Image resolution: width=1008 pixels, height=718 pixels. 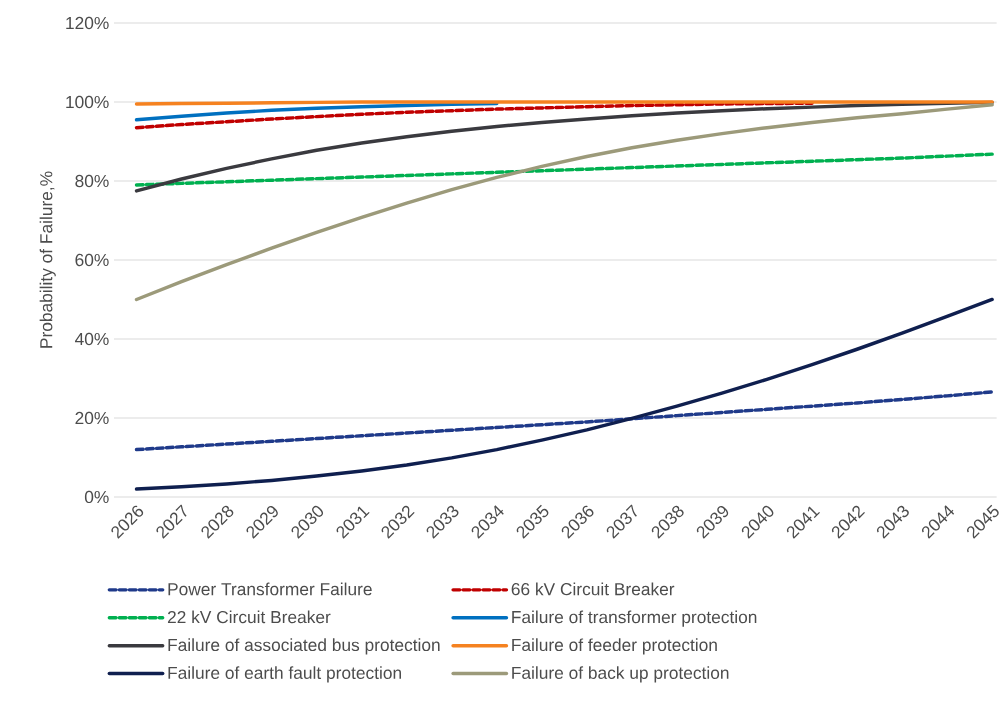 What do you see at coordinates (614, 646) in the screenshot?
I see `legend-label: Failure of feeder protection` at bounding box center [614, 646].